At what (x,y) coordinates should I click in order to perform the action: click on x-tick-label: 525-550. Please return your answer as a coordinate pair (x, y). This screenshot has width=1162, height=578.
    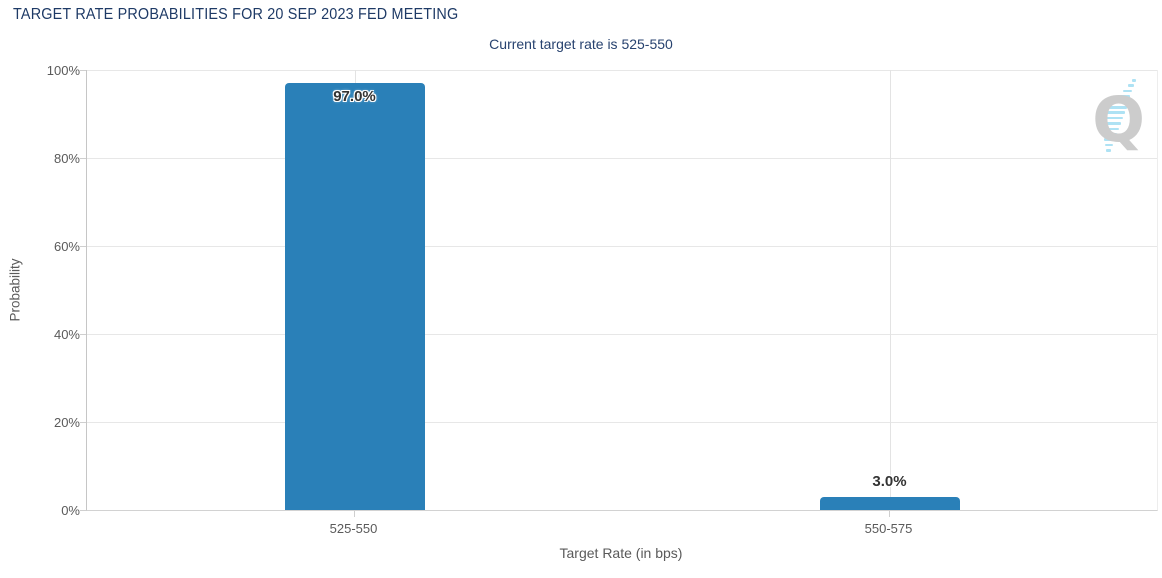
    Looking at the image, I should click on (353, 528).